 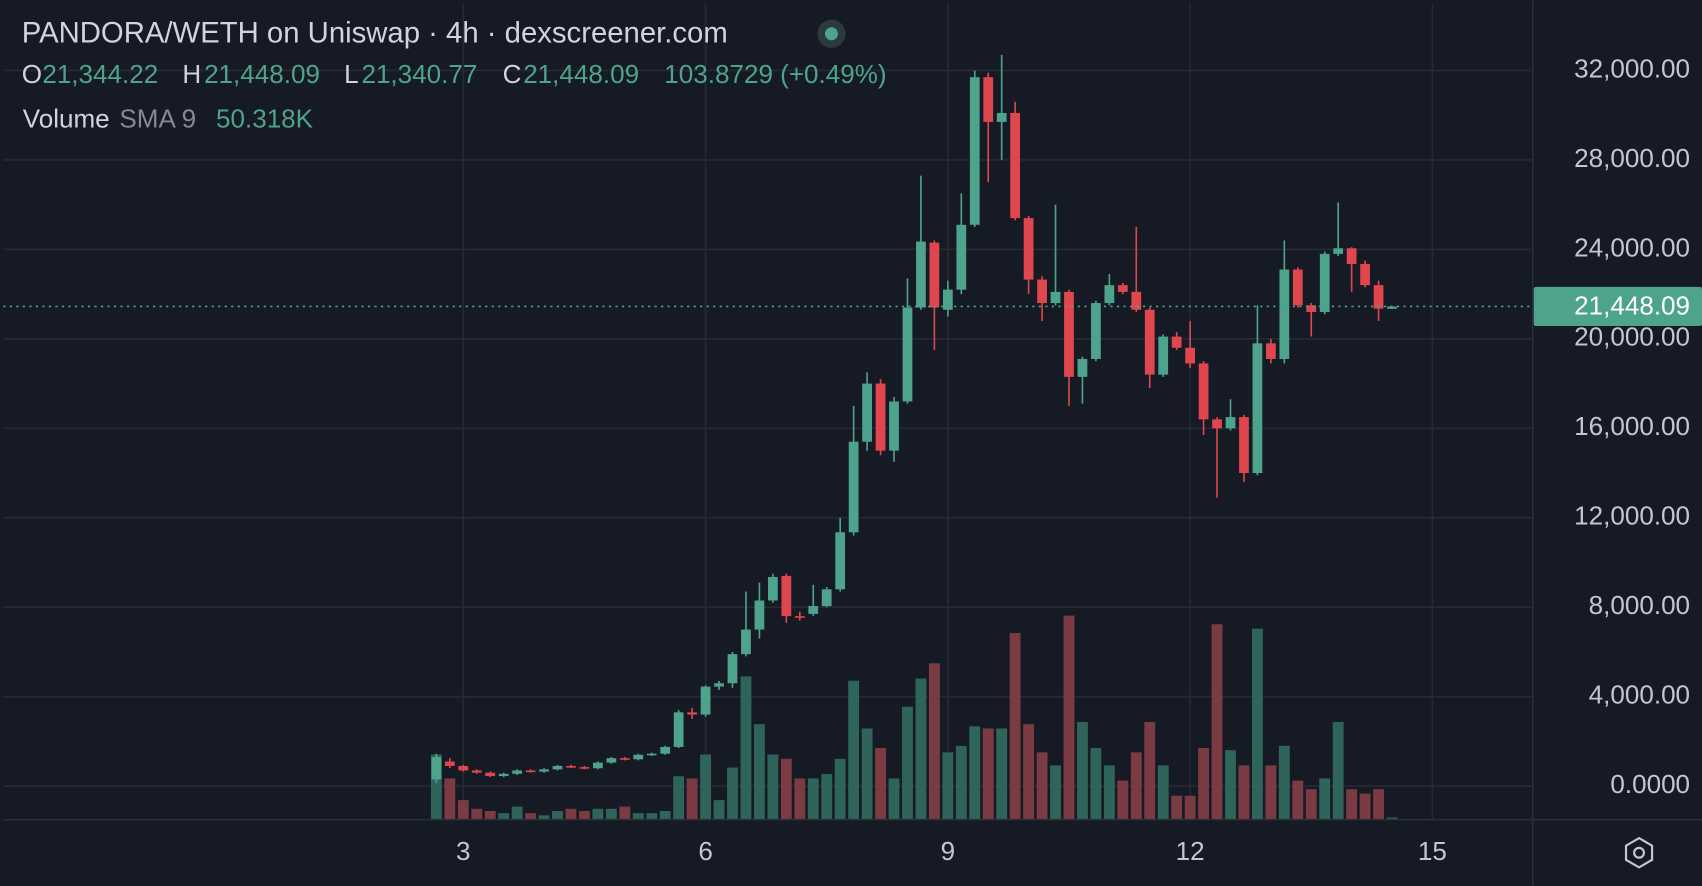 What do you see at coordinates (1639, 605) in the screenshot?
I see `y-tick-label: 8,000.00` at bounding box center [1639, 605].